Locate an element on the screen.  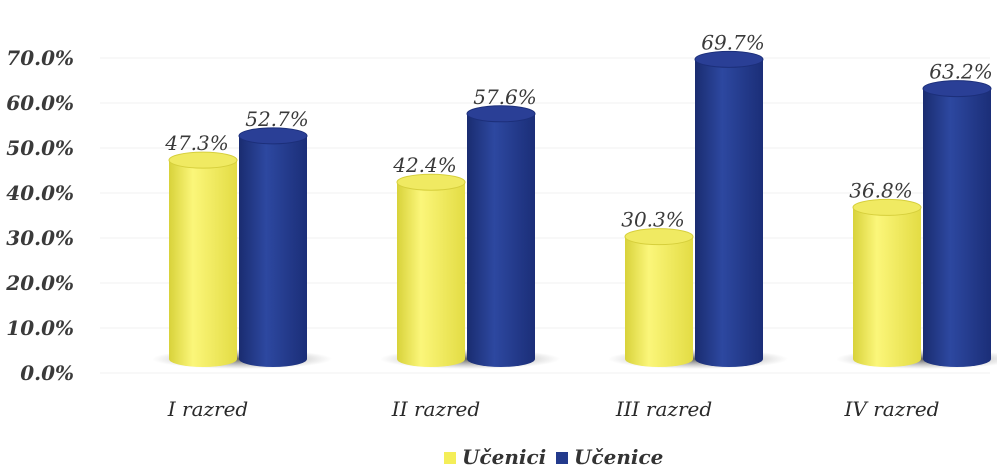
data-label: 42.4% is located at coordinates (424, 165).